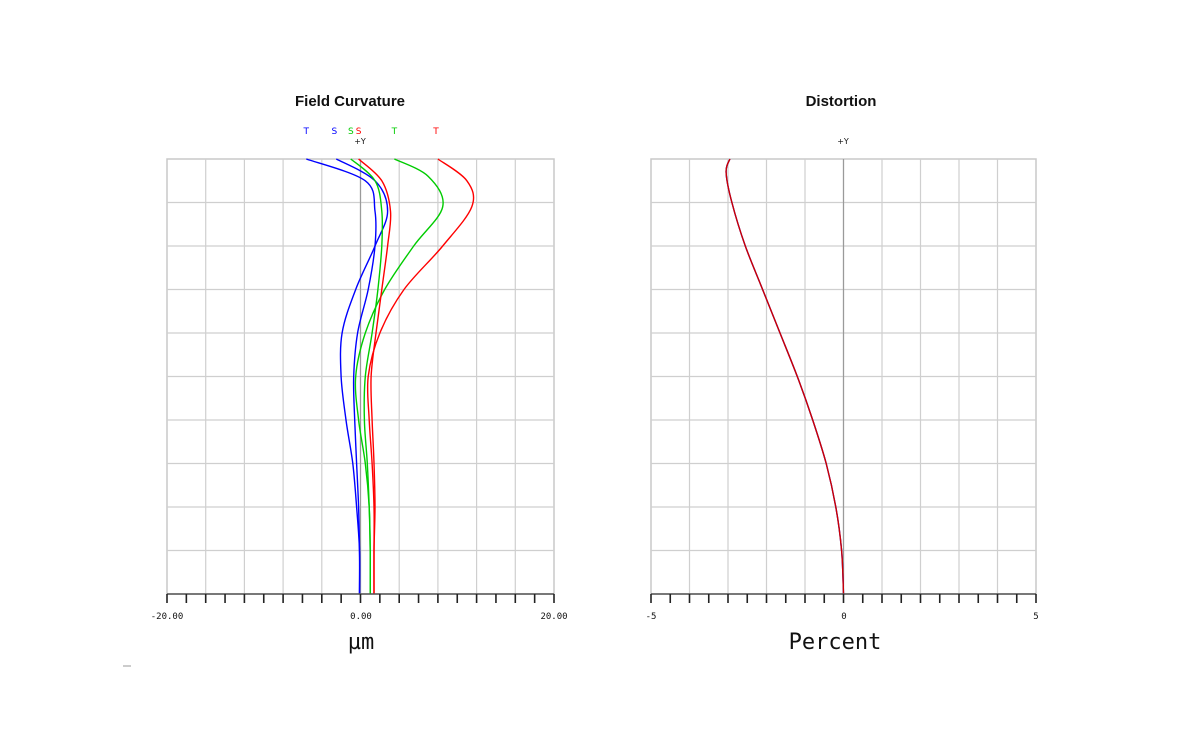 The height and width of the screenshot is (750, 1200). Describe the element at coordinates (167, 617) in the screenshot. I see `field-curvature-tick-label-min: -20.00` at that location.